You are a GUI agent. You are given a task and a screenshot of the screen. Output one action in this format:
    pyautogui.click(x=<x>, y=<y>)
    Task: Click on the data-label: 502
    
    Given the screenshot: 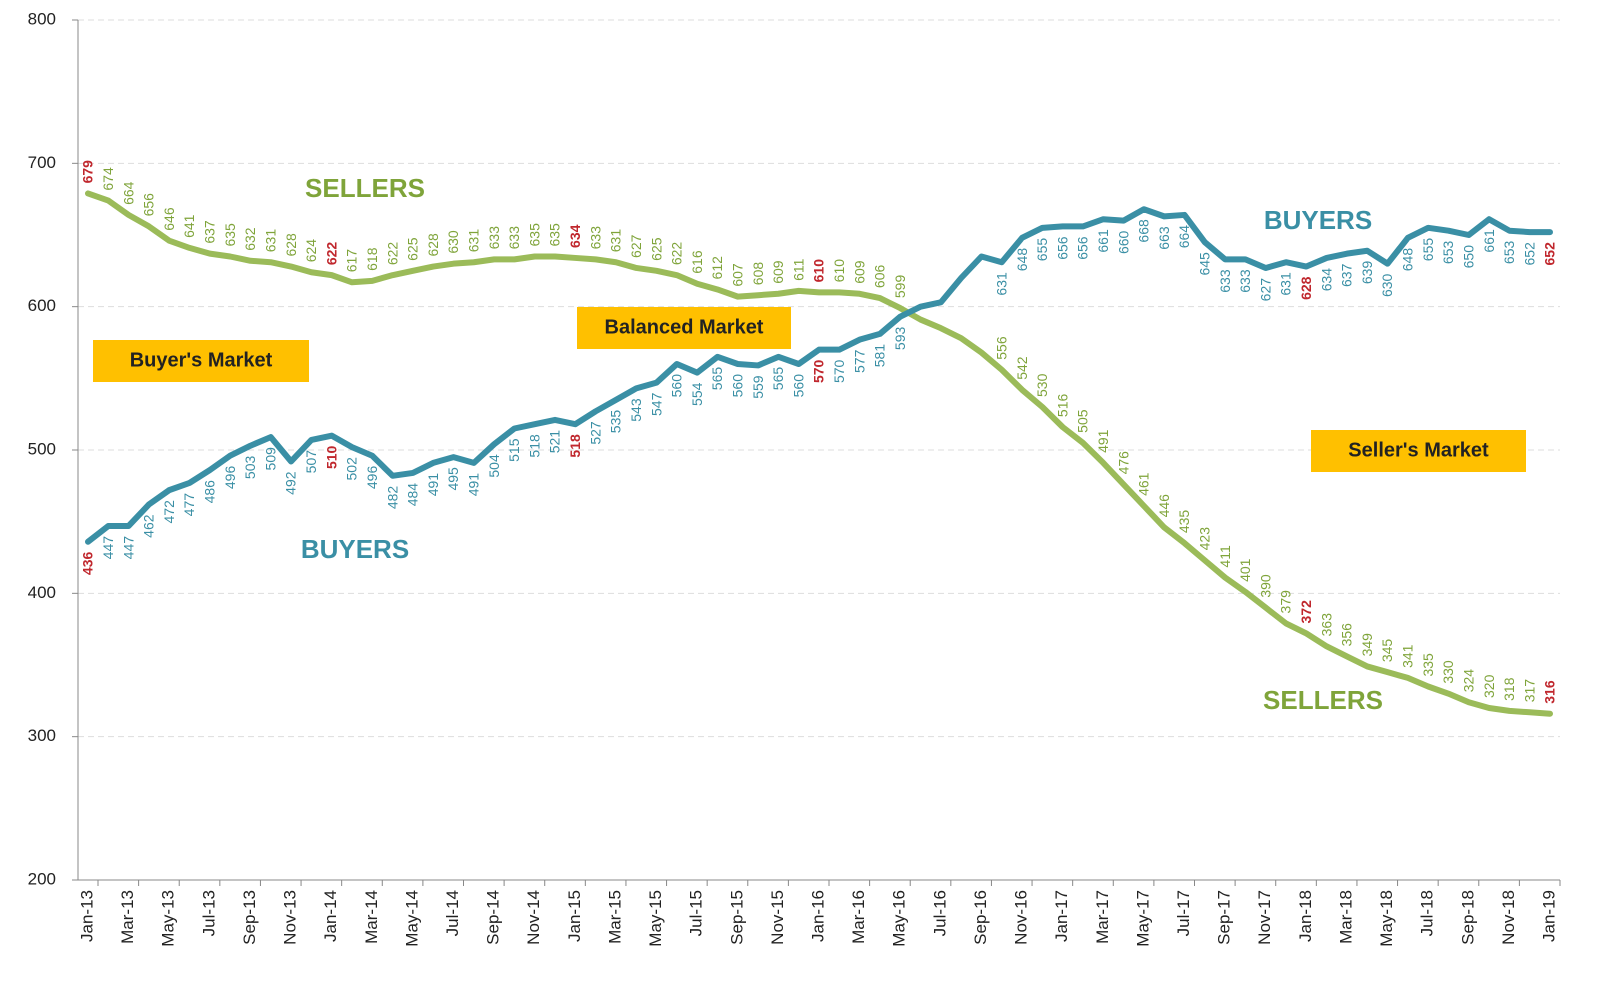 What is the action you would take?
    pyautogui.click(x=352, y=469)
    